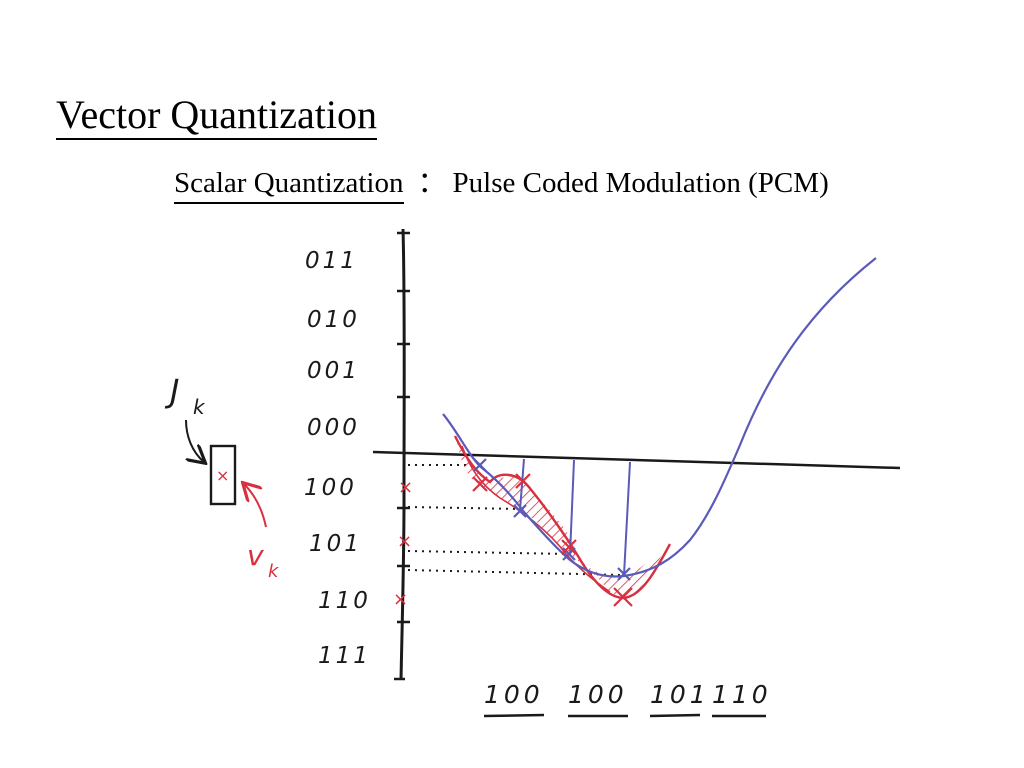 The image size is (1024, 768). I want to click on level-code-000: 000, so click(333, 428).